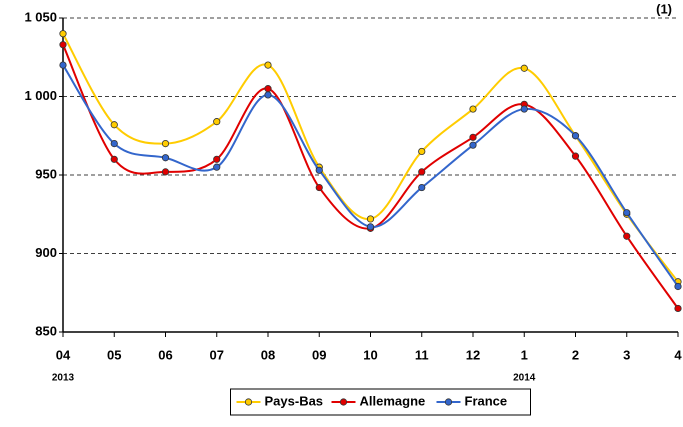  Describe the element at coordinates (524, 378) in the screenshot. I see `x-sublabel: 2014` at that location.